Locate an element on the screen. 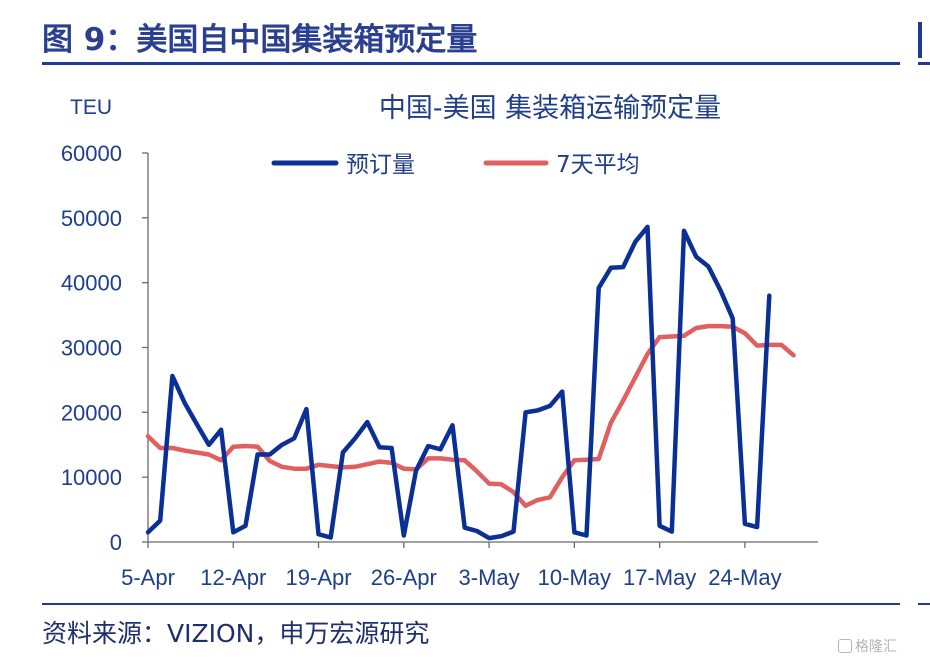 This screenshot has width=930, height=662. x-tick-label: 26-Apr is located at coordinates (404, 577).